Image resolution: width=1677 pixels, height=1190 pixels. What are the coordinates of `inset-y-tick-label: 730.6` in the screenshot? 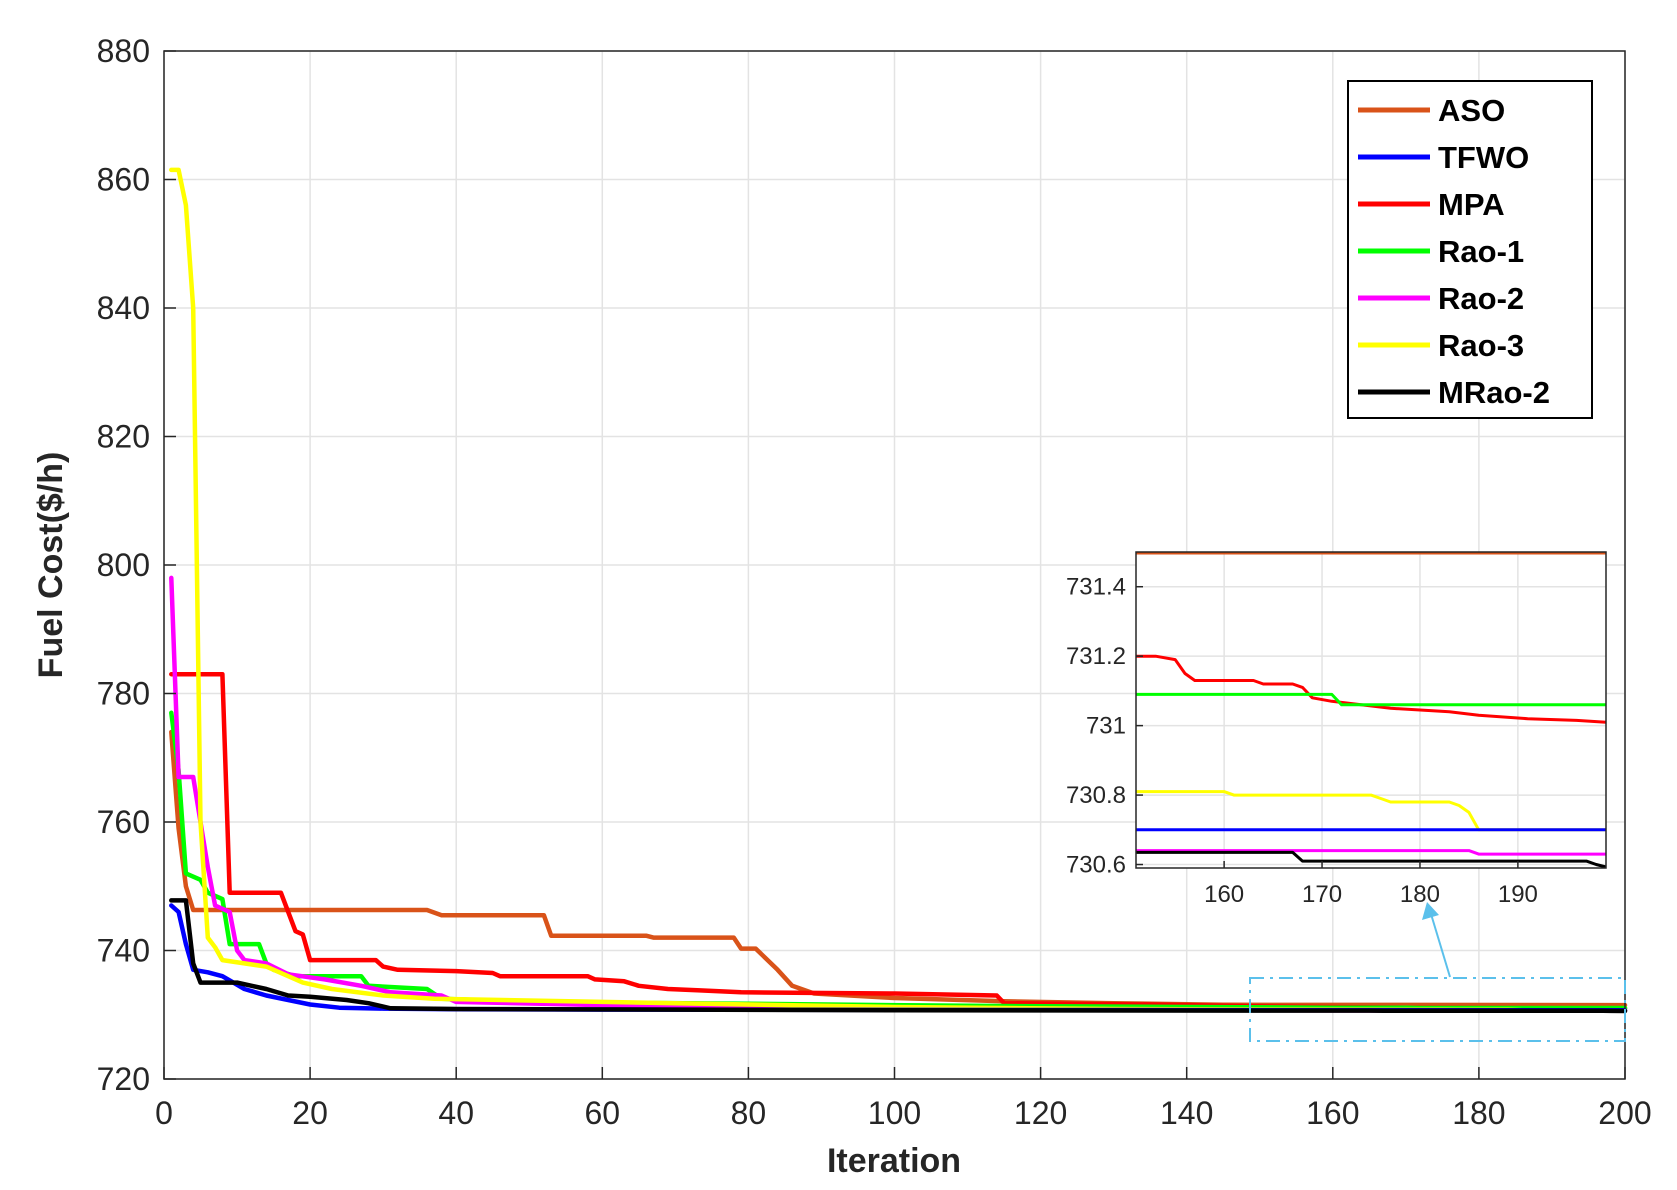 It's located at (1096, 865).